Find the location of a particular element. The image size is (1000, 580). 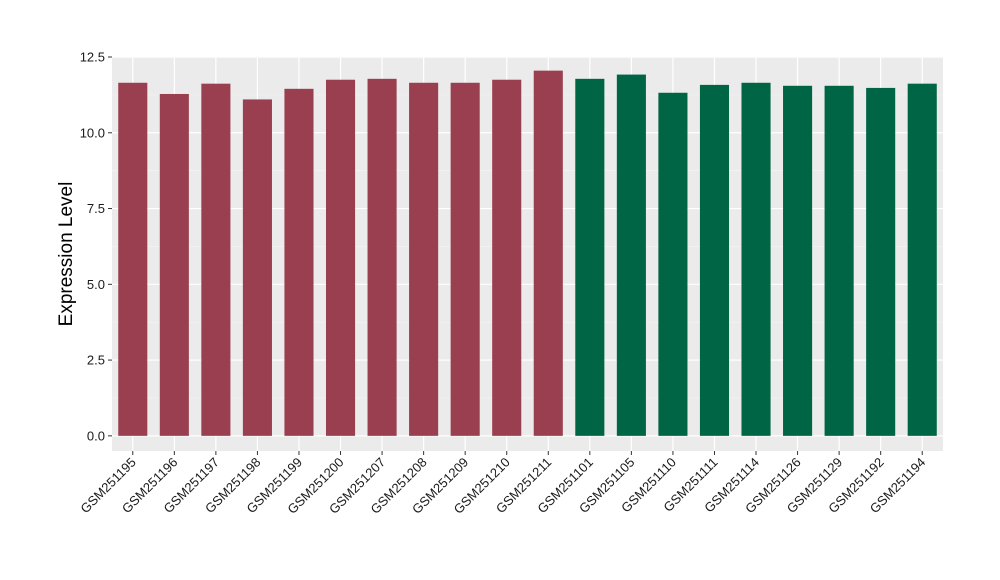

bar-GSM251211 is located at coordinates (548, 253).